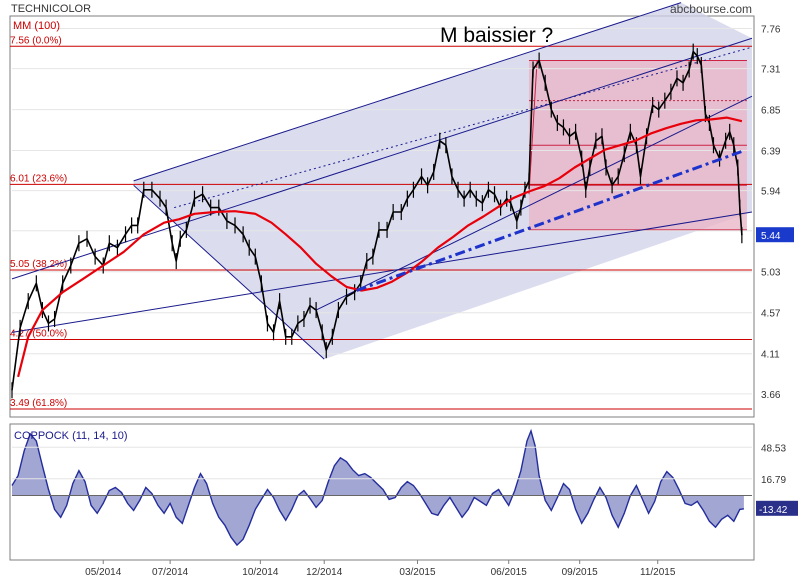  Describe the element at coordinates (38, 264) in the screenshot. I see `fib-label: 5.05 (38.2%)` at that location.